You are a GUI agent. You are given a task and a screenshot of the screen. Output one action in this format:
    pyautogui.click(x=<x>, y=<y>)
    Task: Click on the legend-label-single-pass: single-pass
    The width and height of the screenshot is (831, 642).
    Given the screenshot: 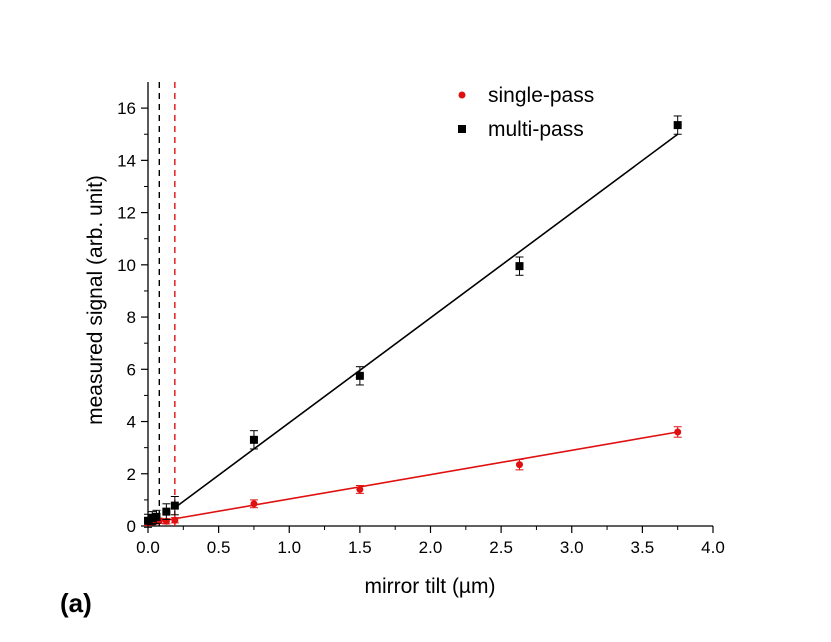 What is the action you would take?
    pyautogui.click(x=541, y=95)
    